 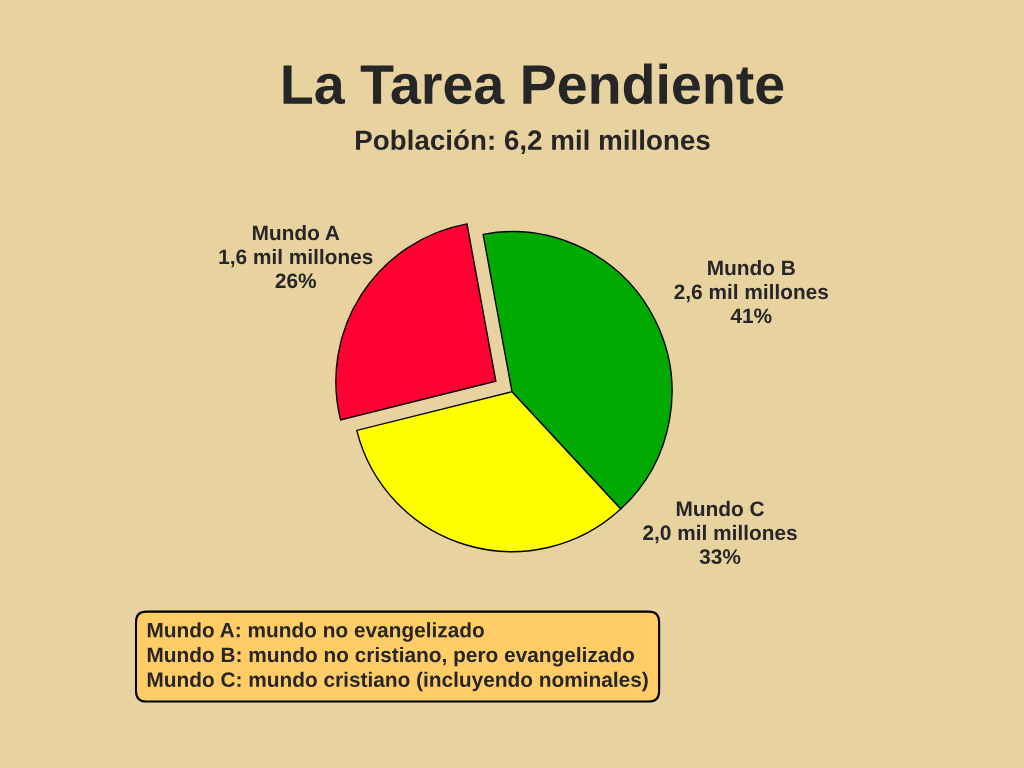 What do you see at coordinates (533, 84) in the screenshot?
I see `chart-title: La Tarea Pendiente` at bounding box center [533, 84].